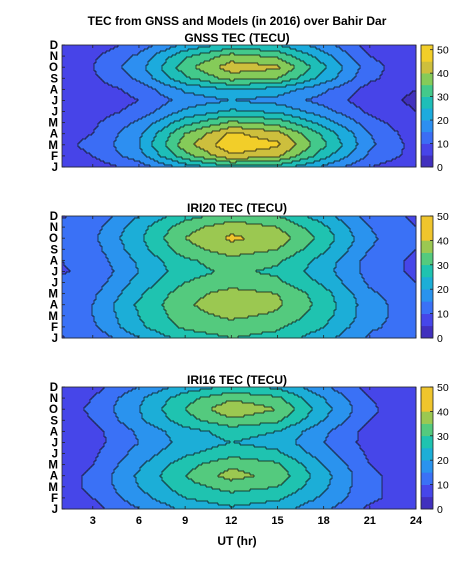 This screenshot has height=571, width=460. I want to click on x-tick-label: 18, so click(324, 521).